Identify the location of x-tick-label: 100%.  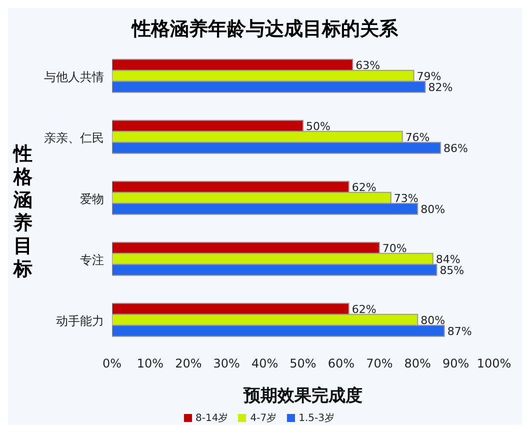
(494, 363).